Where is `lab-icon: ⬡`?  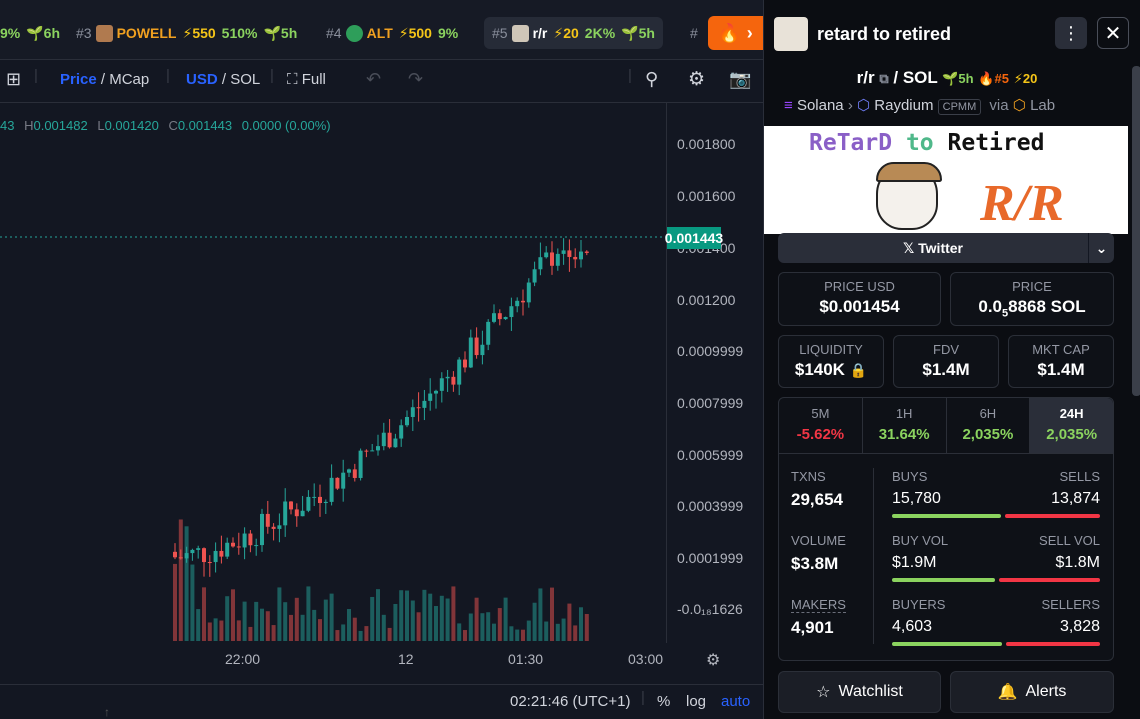 lab-icon: ⬡ is located at coordinates (1019, 105).